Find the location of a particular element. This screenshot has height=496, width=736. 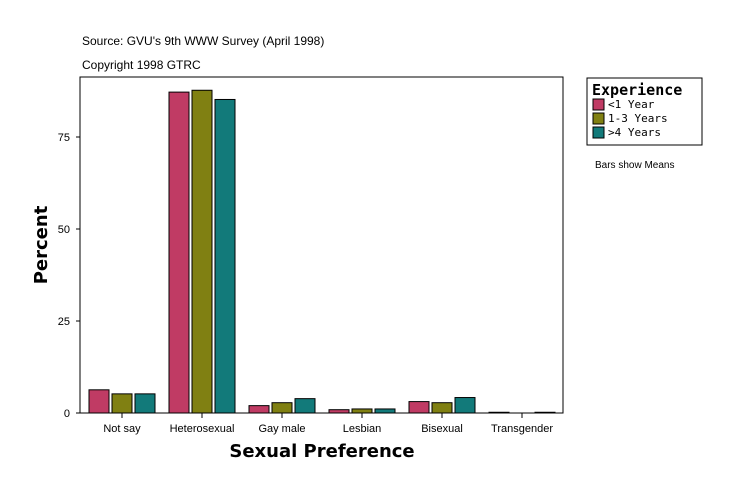

legend-label: >4 Years is located at coordinates (634, 132).